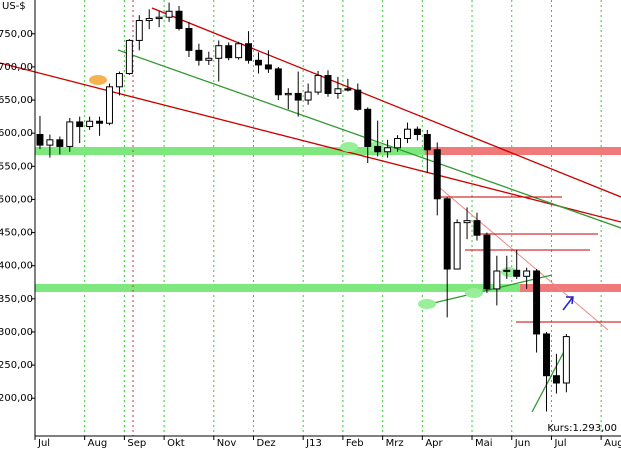 The image size is (621, 449). I want to click on x-tick-label: Nov, so click(227, 443).